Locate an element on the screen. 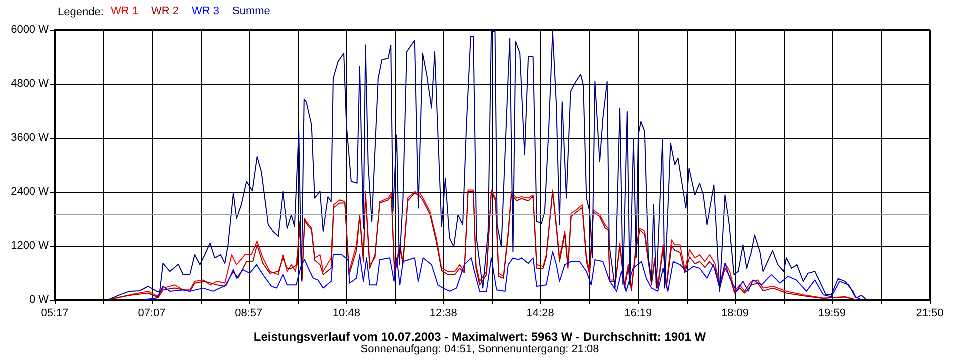 The image size is (960, 360). text: Summe is located at coordinates (251, 12).